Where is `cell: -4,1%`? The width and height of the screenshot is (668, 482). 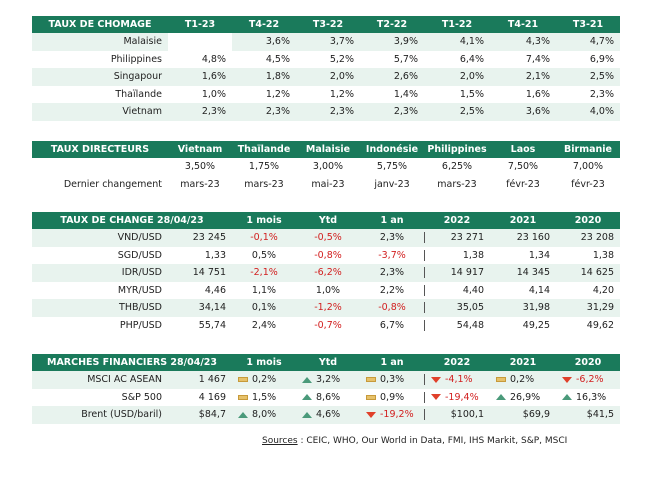 cell: -4,1% is located at coordinates (457, 380).